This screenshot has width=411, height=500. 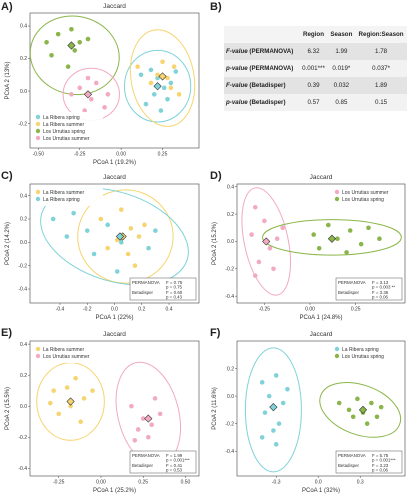 I want to click on y-tick-label: 0.4, so click(x=23, y=345).